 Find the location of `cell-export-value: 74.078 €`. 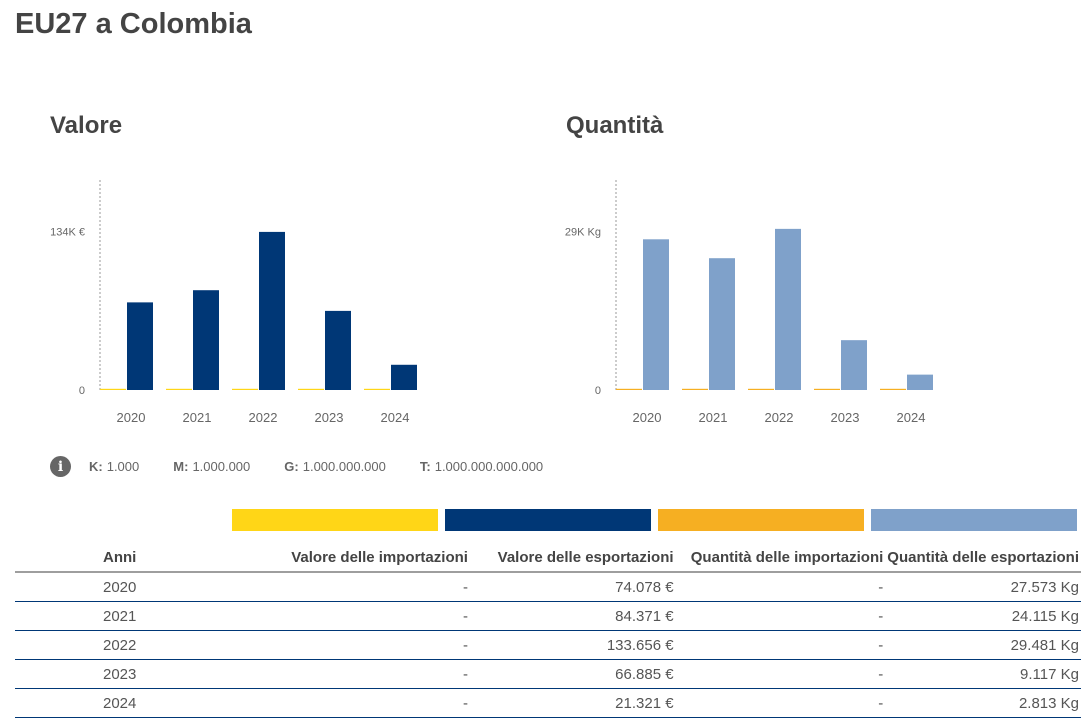

cell-export-value: 74.078 € is located at coordinates (572, 587).